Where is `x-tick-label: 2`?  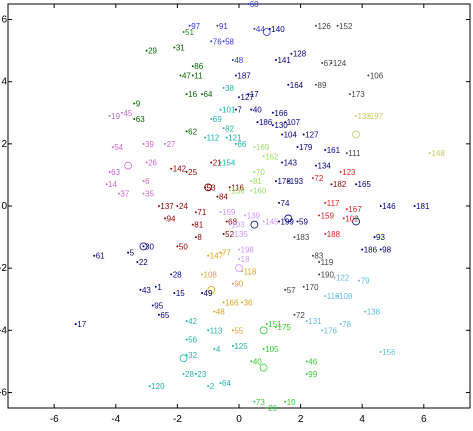 x-tick-label: 2 is located at coordinates (301, 419).